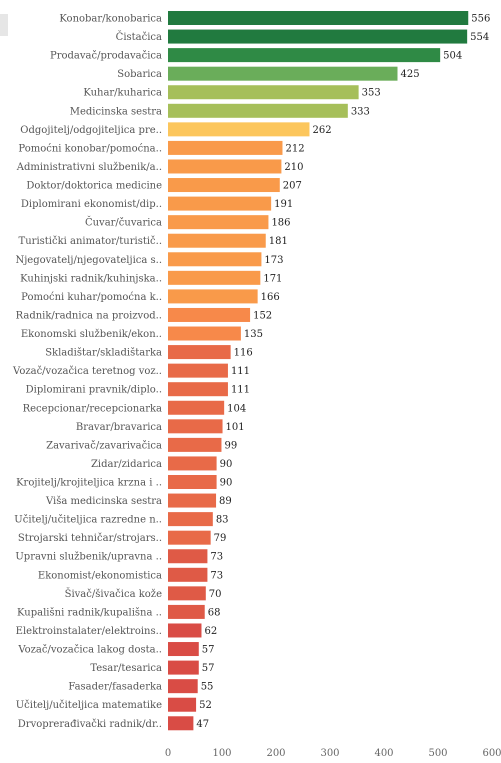 This screenshot has width=501, height=763. Describe the element at coordinates (410, 74) in the screenshot. I see `value-label: 425` at that location.